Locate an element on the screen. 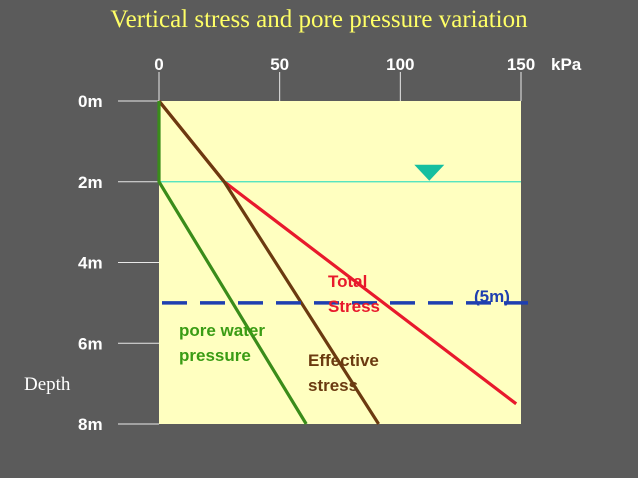 The image size is (638, 478). pore-water-pressure-label: pore water is located at coordinates (222, 330).